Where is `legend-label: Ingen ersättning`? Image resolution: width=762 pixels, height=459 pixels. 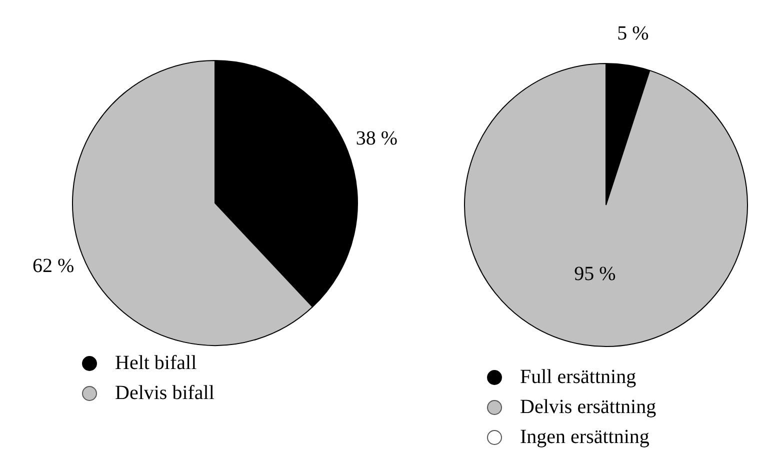 legend-label: Ingen ersättning is located at coordinates (585, 437).